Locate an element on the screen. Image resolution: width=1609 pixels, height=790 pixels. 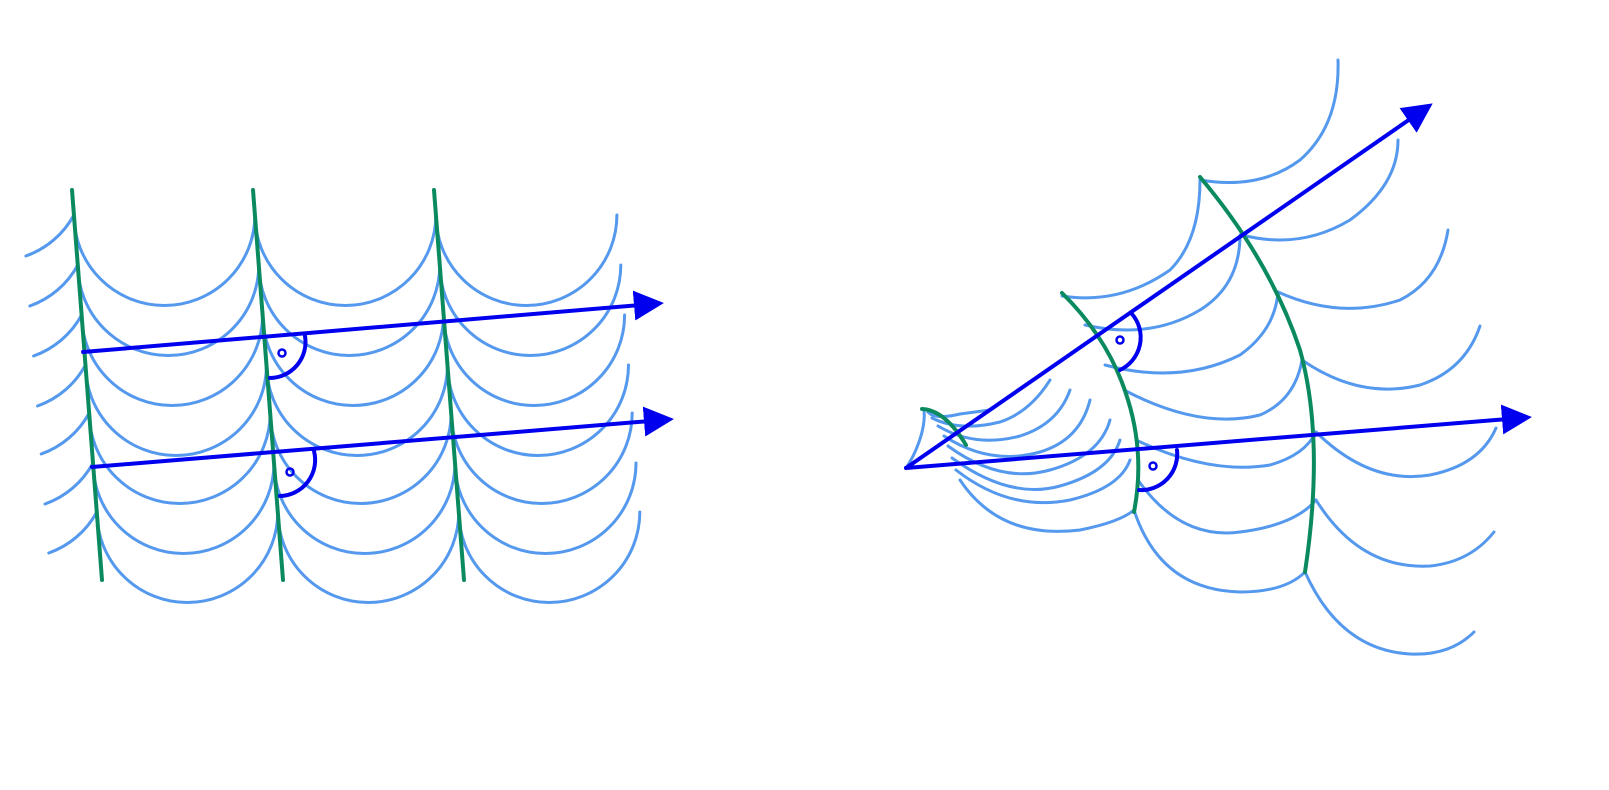
rays is located at coordinates (377, 379).